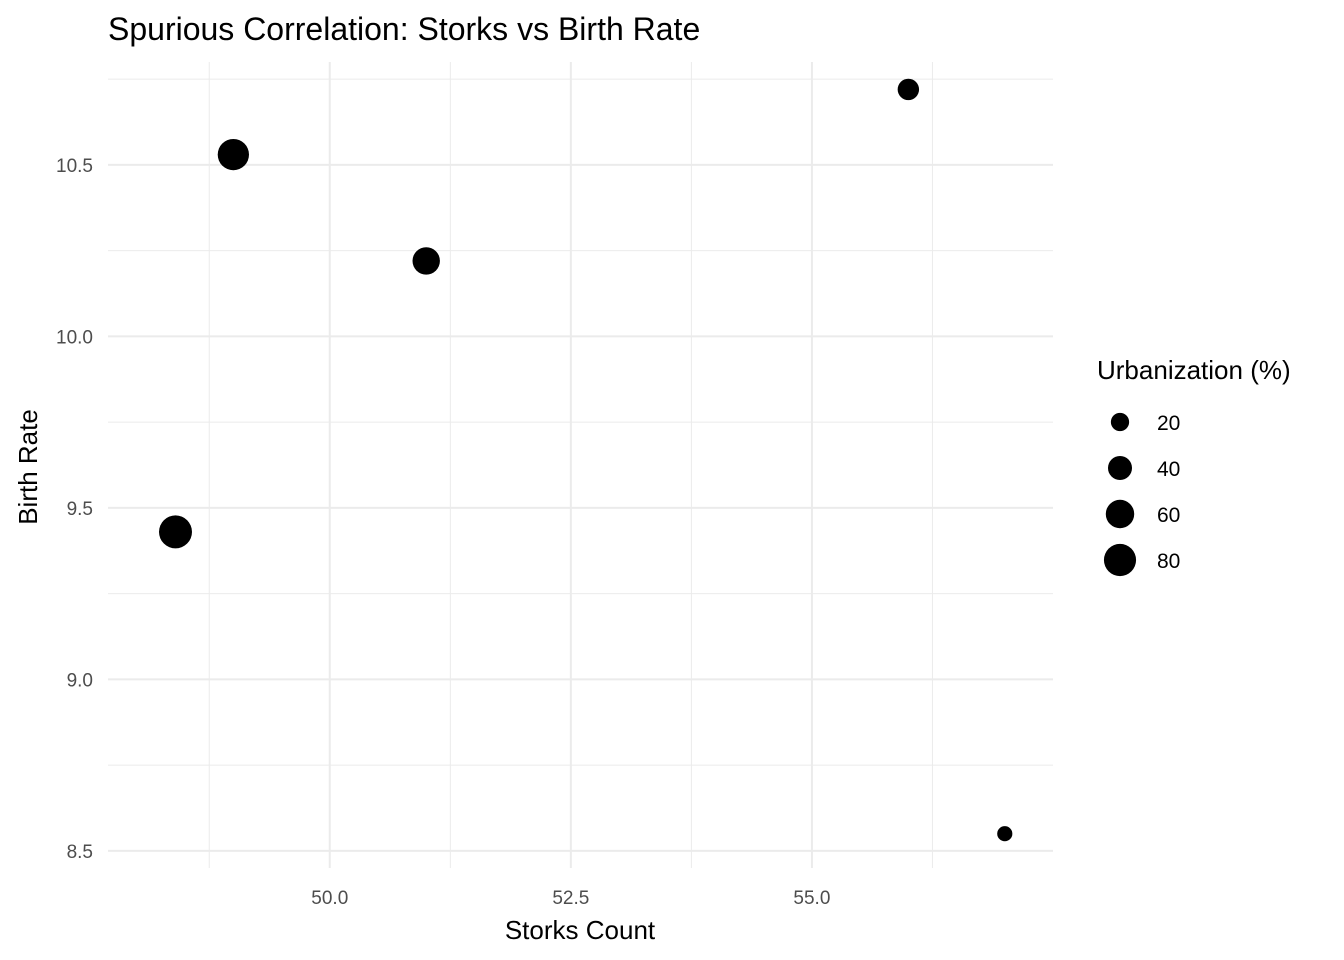  Describe the element at coordinates (580, 930) in the screenshot. I see `x-axis-title: Storks Count` at that location.